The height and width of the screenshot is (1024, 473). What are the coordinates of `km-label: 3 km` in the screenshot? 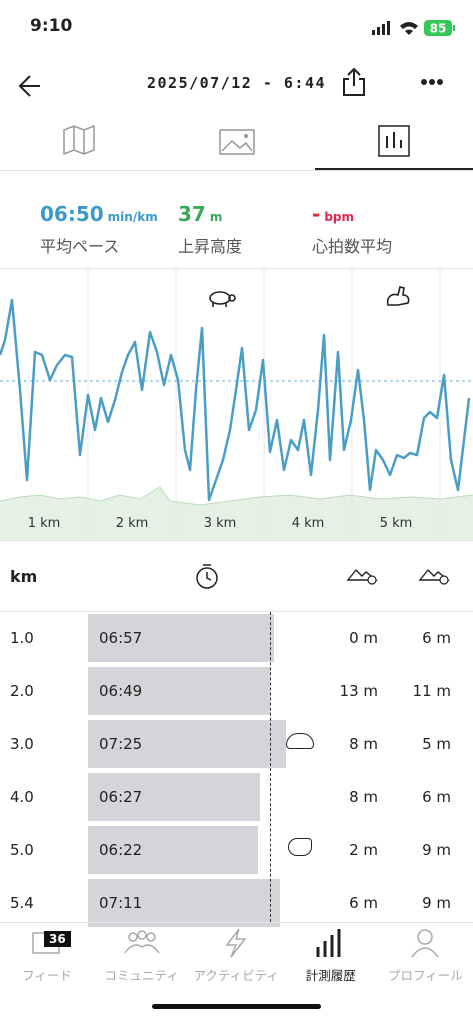 It's located at (220, 523).